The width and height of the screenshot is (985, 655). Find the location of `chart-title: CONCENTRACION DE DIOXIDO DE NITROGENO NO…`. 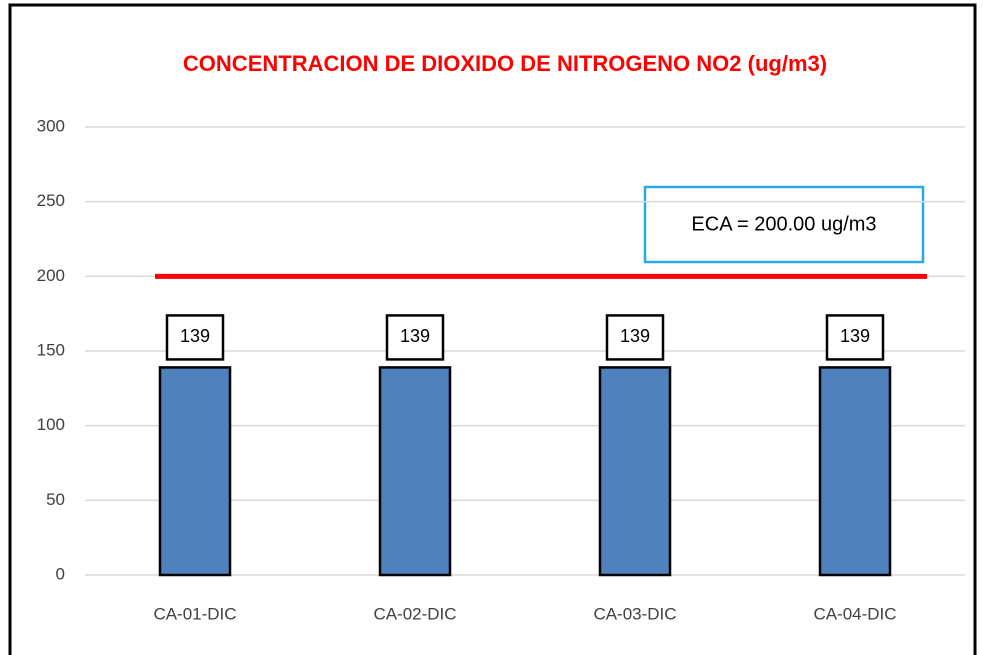

chart-title: CONCENTRACION DE DIOXIDO DE NITROGENO NO… is located at coordinates (505, 63).